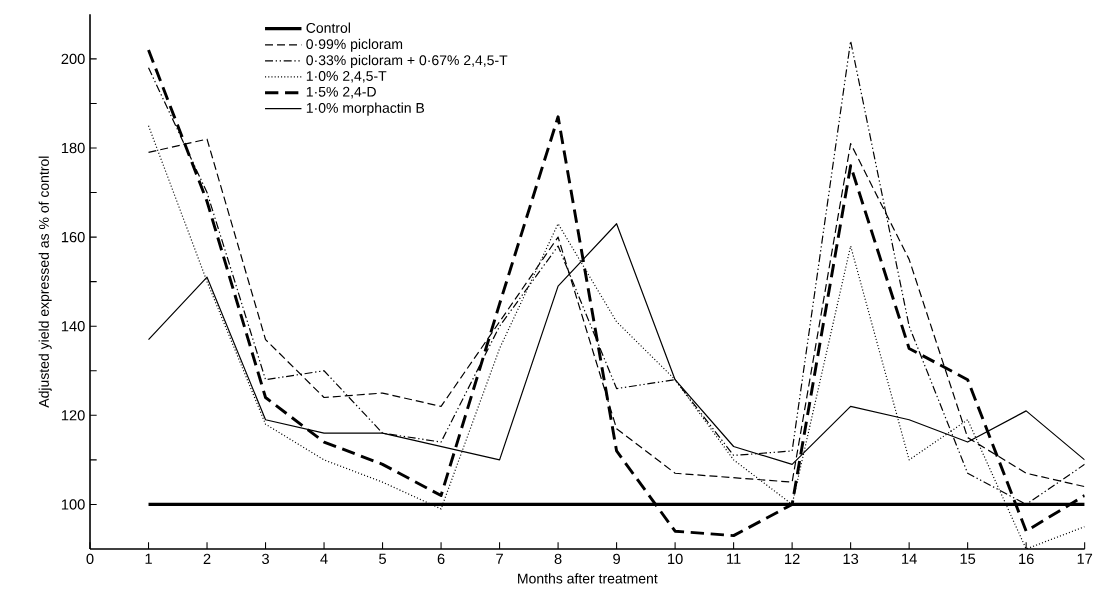 The height and width of the screenshot is (603, 1093). I want to click on x-tick-label: 13, so click(851, 559).